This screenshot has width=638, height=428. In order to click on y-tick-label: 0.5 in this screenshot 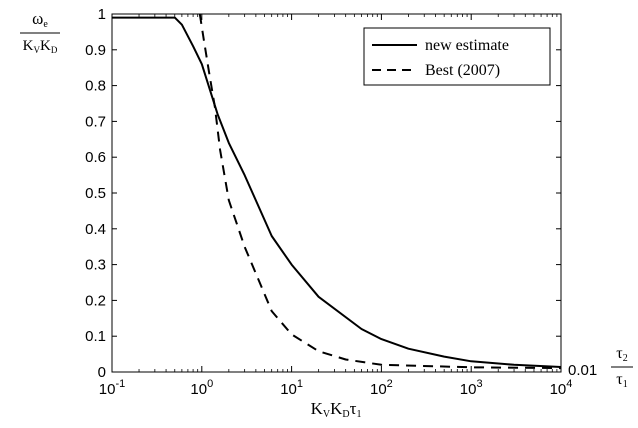, I will do `click(95, 193)`.